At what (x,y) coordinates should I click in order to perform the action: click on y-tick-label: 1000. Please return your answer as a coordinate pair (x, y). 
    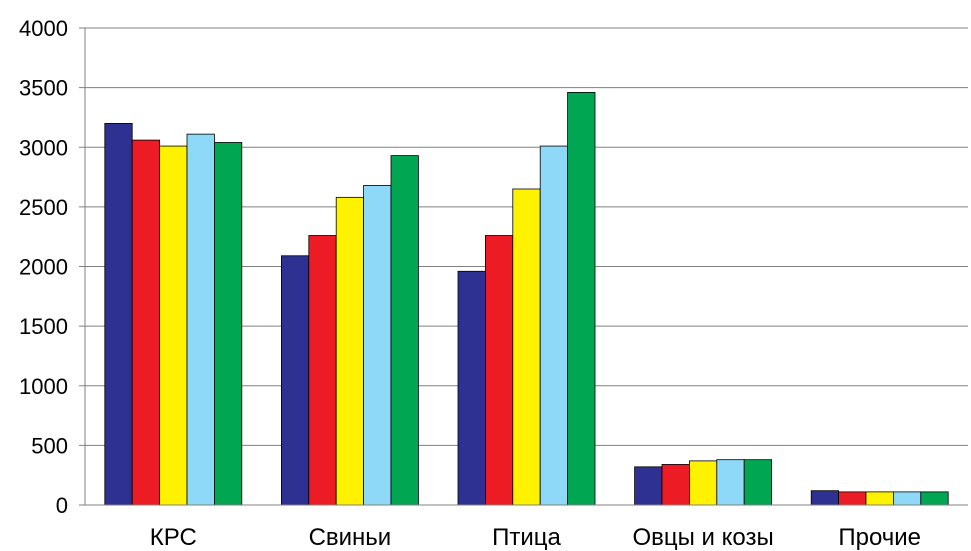
    Looking at the image, I should click on (43, 386).